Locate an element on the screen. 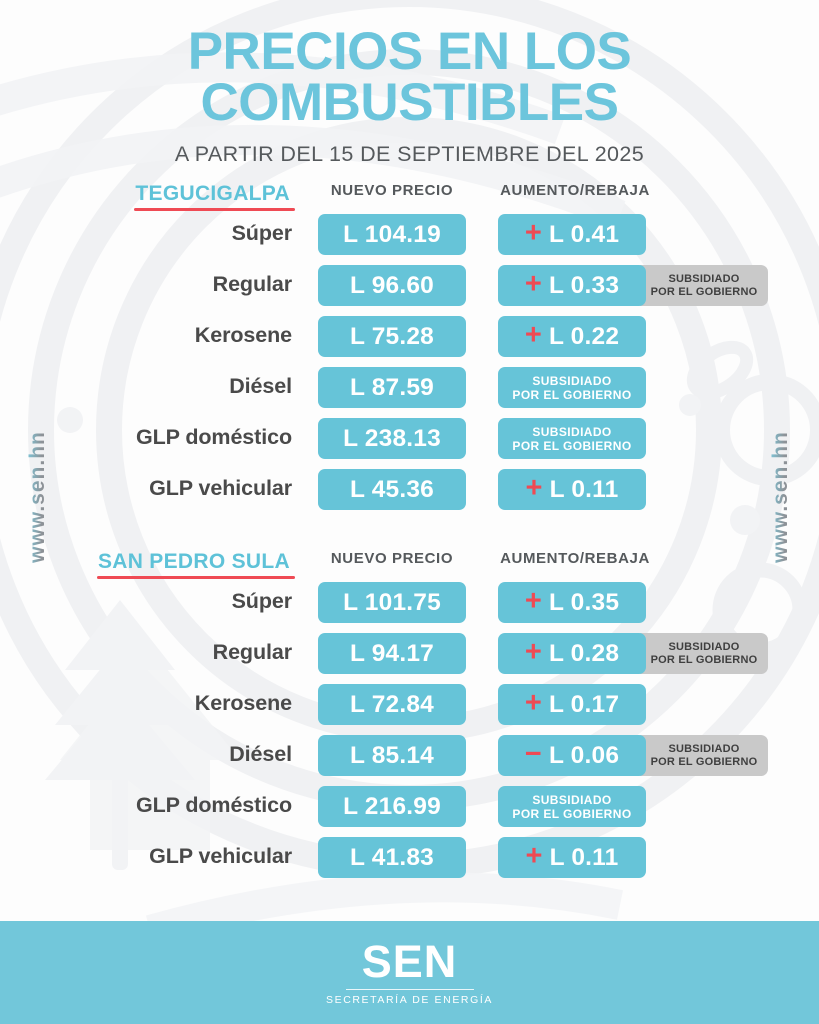 The width and height of the screenshot is (819, 1024). section-header: SAN PEDRO SULA NUEVO PRECIO AUMENTO/REBAJA is located at coordinates (409, 565).